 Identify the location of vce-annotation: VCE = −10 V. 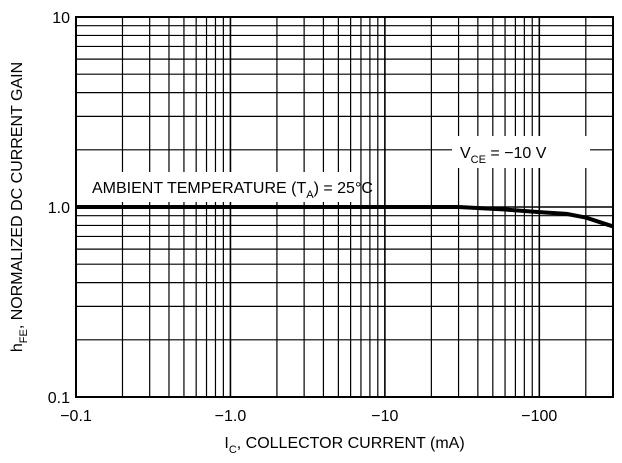
(503, 155).